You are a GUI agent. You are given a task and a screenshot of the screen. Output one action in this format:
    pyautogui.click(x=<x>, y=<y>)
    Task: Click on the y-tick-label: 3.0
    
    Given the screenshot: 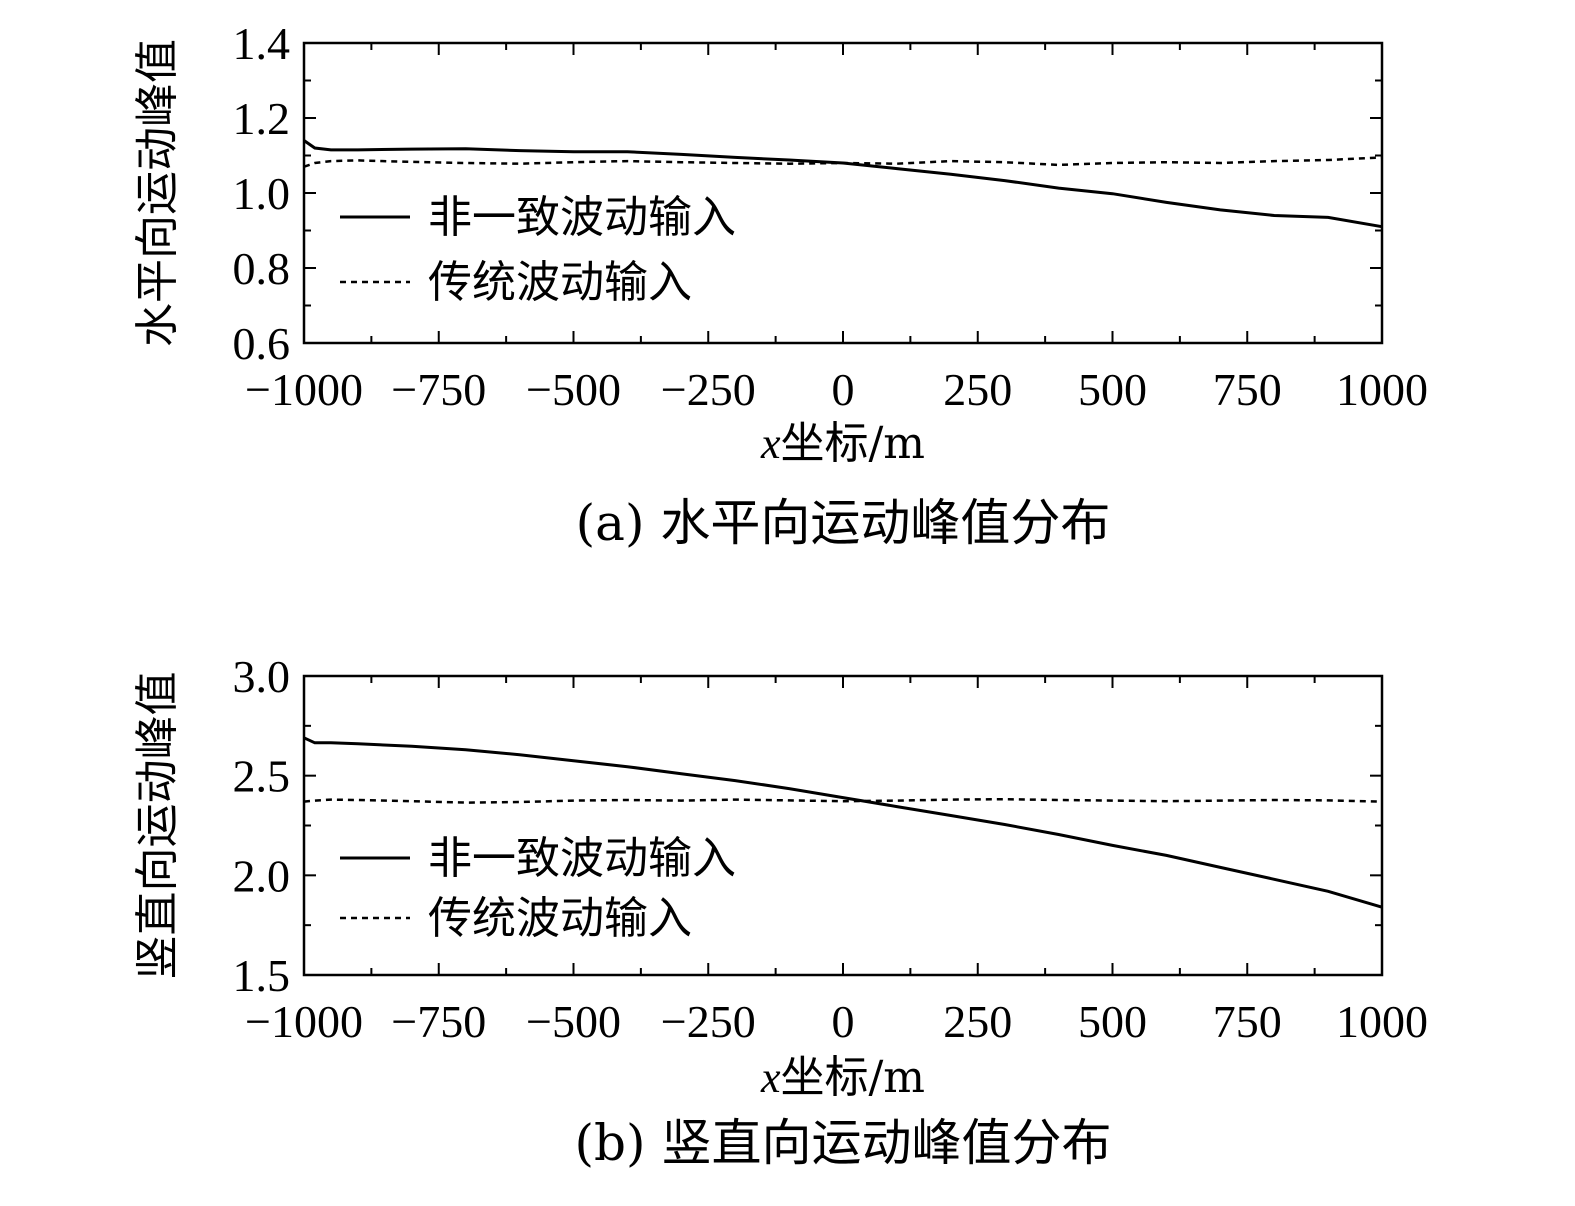 What is the action you would take?
    pyautogui.click(x=262, y=676)
    